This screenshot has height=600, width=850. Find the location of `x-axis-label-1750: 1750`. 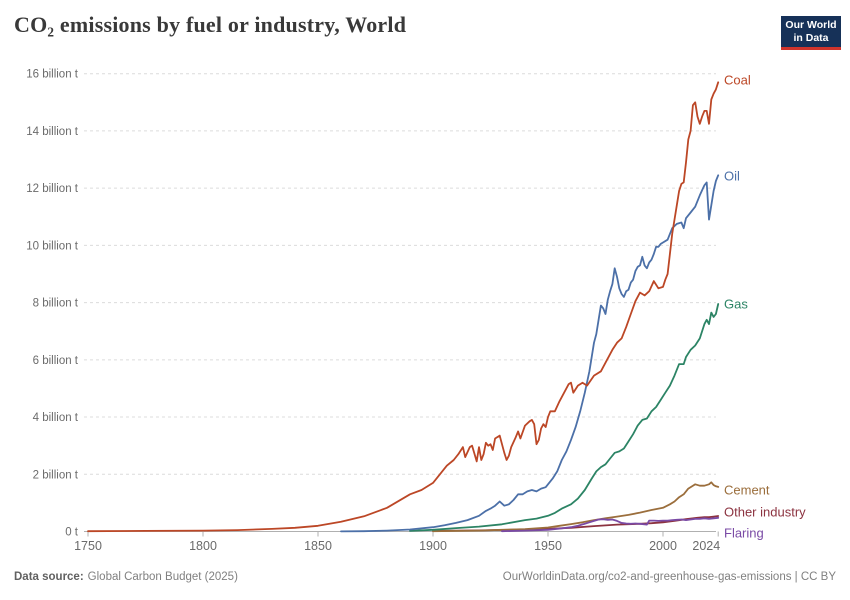

x-axis-label-1750: 1750 is located at coordinates (88, 546).